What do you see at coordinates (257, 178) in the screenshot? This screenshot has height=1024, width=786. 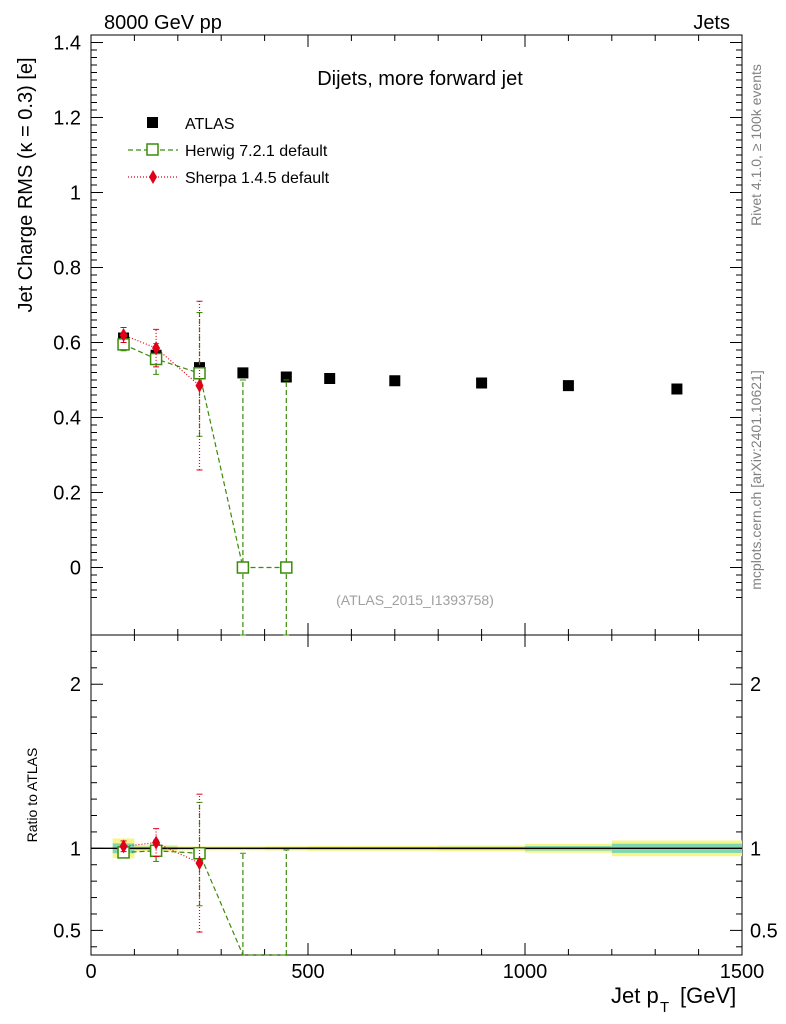 I see `legend-sherpa-label: Sherpa 1.4.5 default` at bounding box center [257, 178].